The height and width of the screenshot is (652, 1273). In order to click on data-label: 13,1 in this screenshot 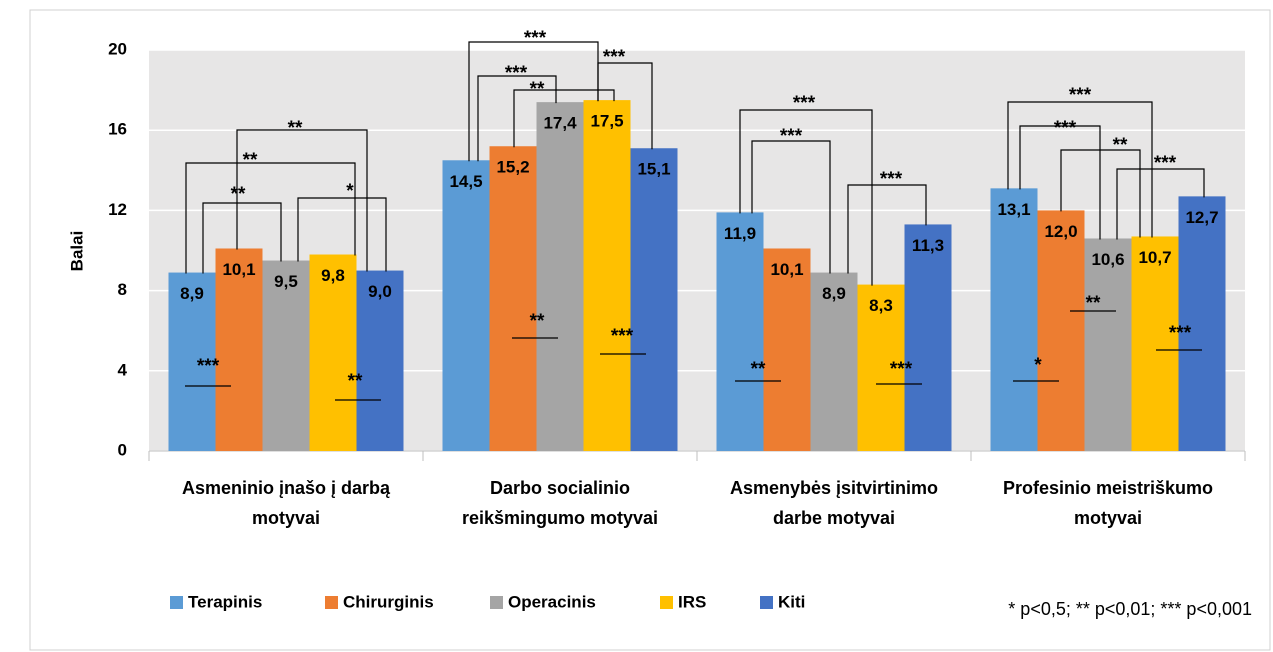, I will do `click(1013, 209)`.